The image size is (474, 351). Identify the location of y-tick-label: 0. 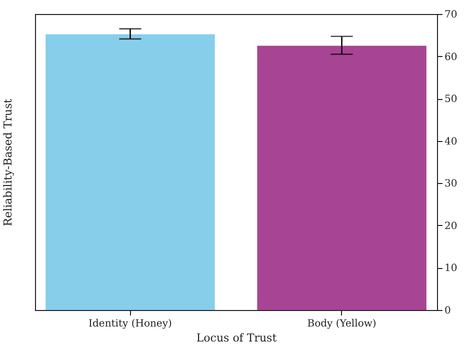
(447, 311).